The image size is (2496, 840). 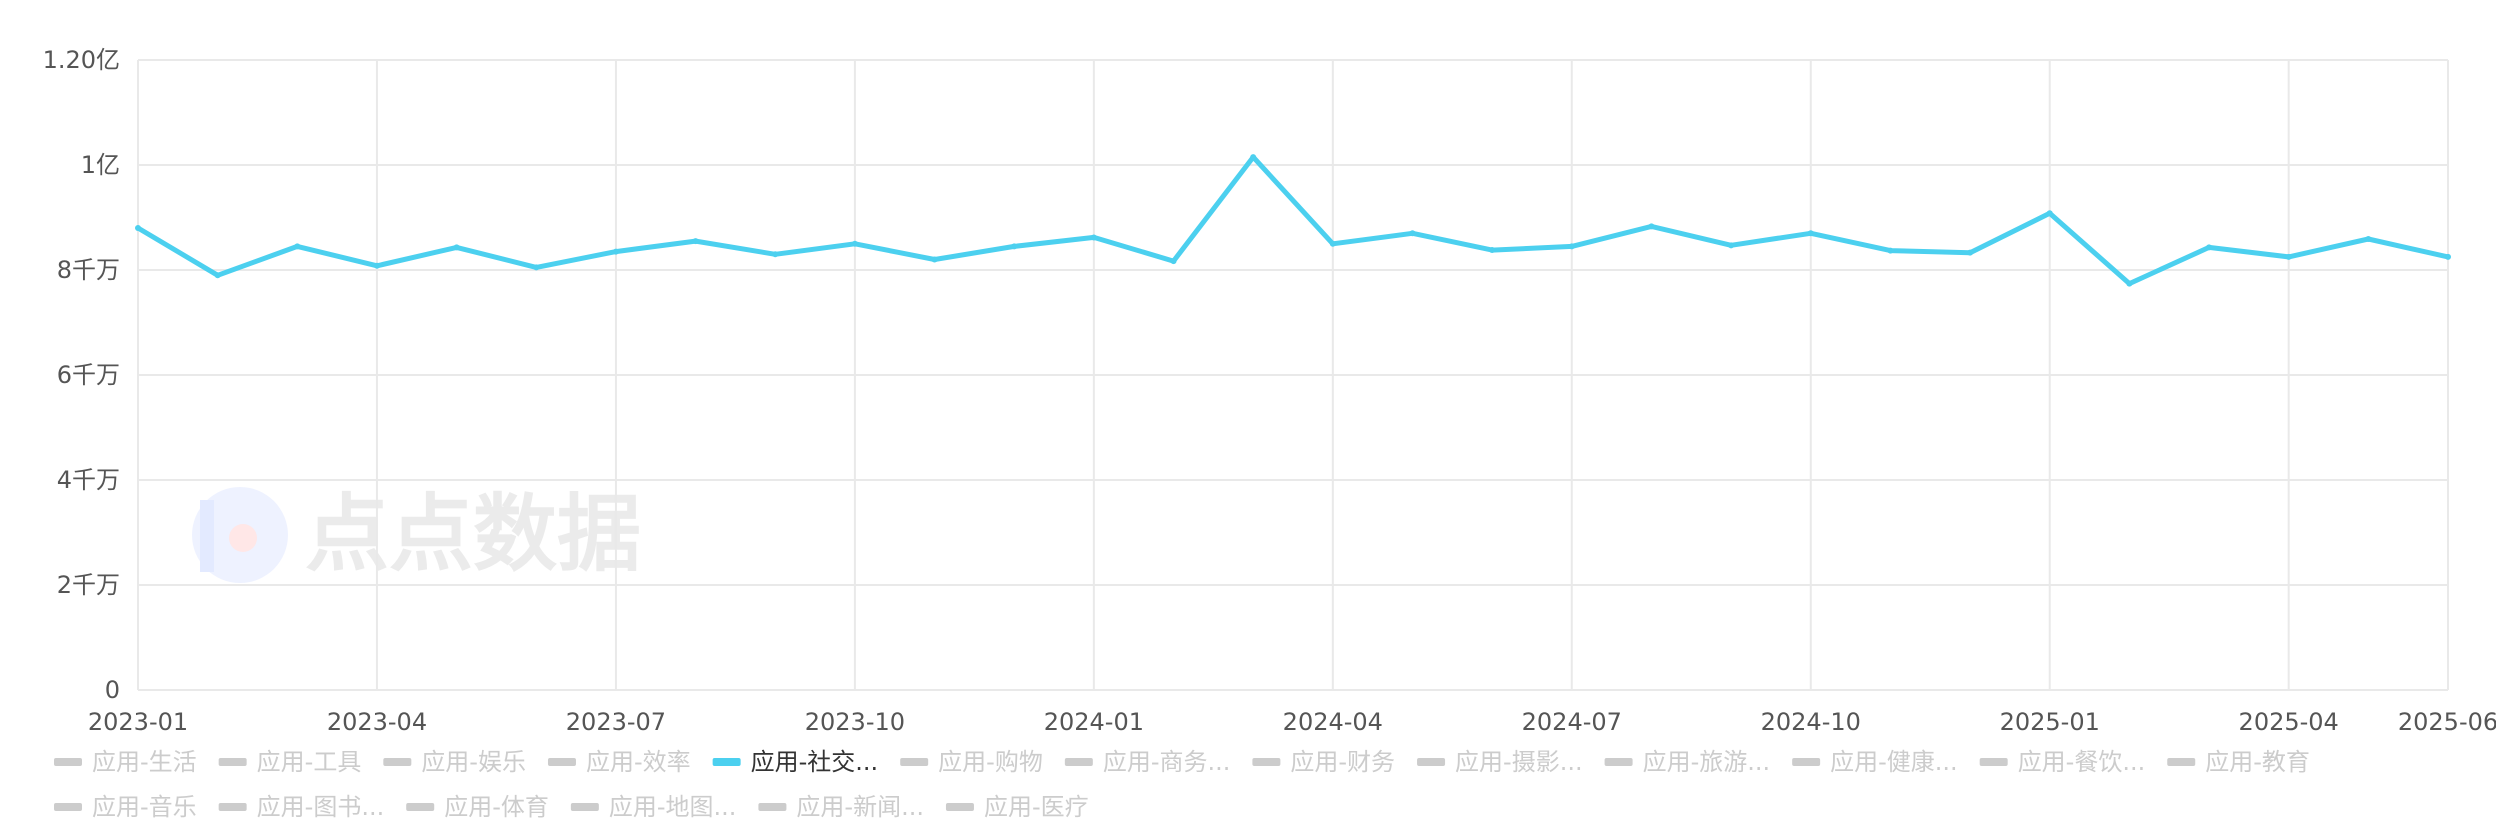 I want to click on legend-label: 应用-财务, so click(x=1342, y=762).